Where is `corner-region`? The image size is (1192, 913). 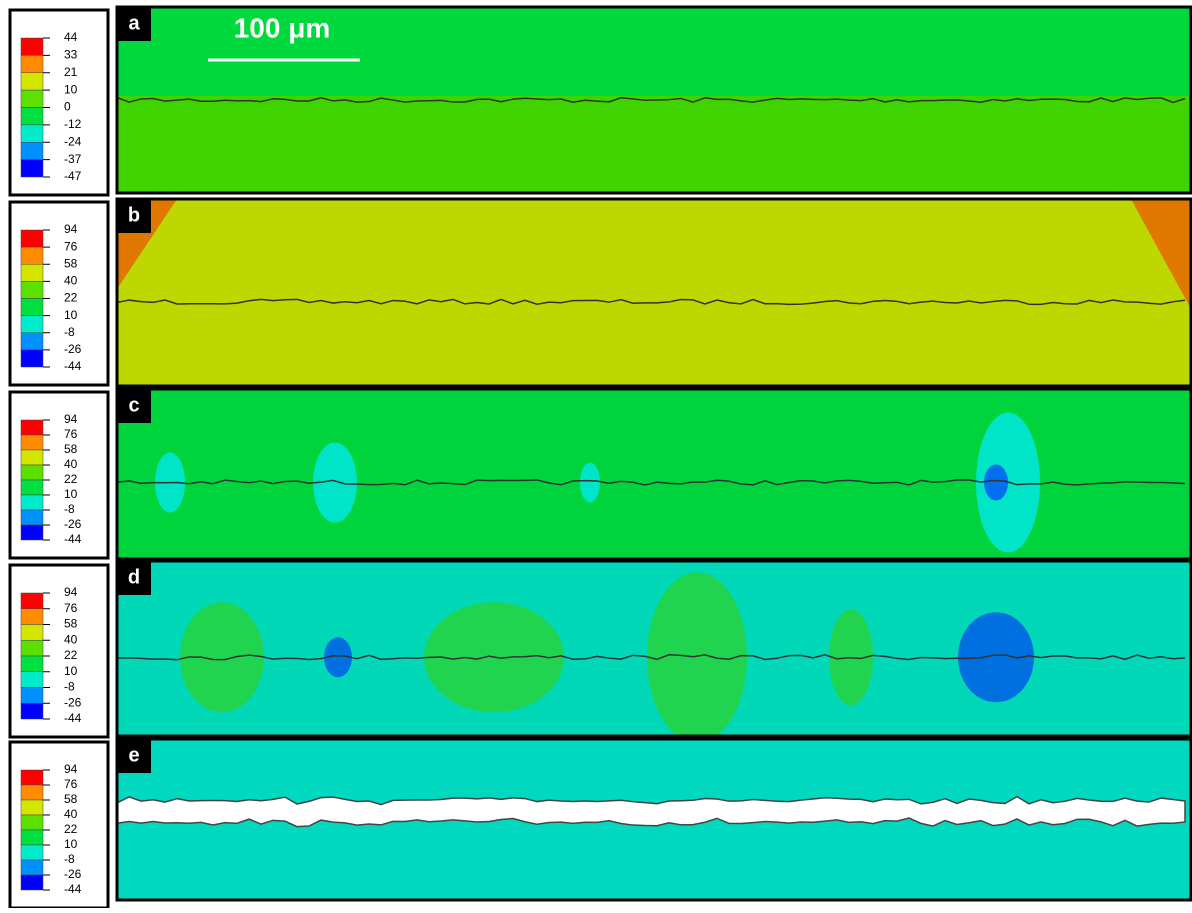
corner-region is located at coordinates (1161, 254).